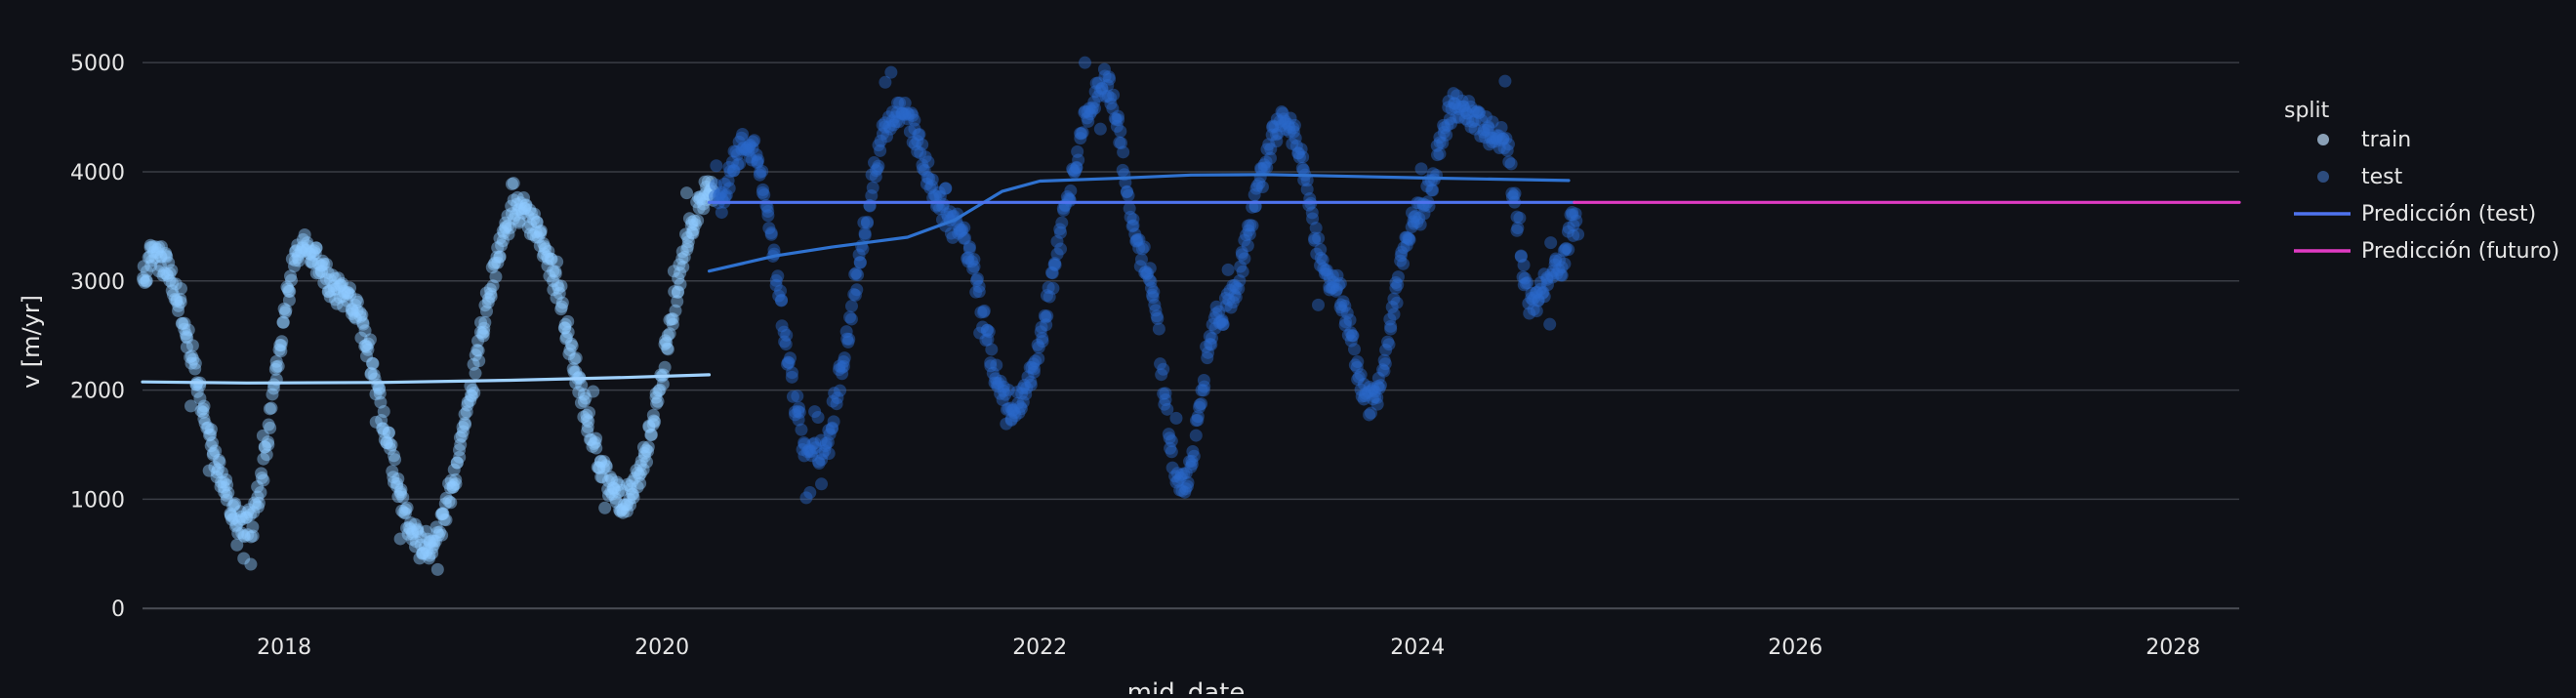 This screenshot has width=2576, height=698. Describe the element at coordinates (97, 64) in the screenshot. I see `y-tick-label: 5000` at that location.